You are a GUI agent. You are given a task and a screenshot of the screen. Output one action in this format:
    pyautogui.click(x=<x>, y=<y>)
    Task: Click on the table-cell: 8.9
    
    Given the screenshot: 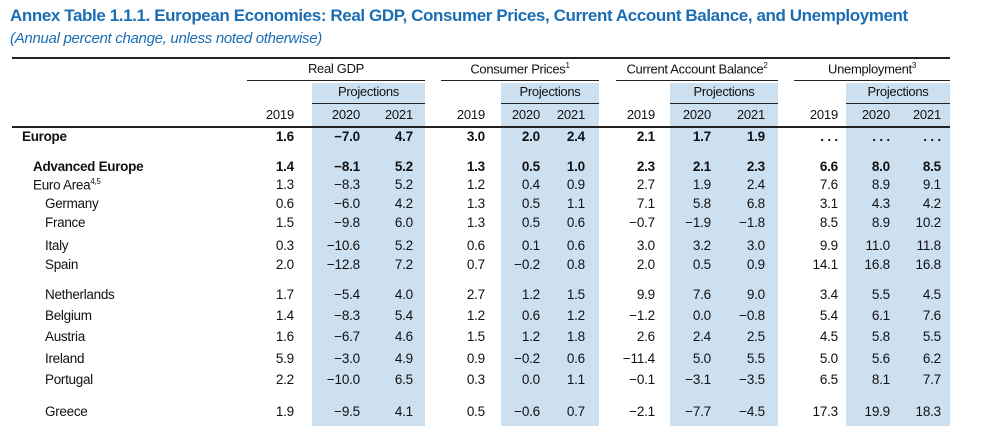 What is the action you would take?
    pyautogui.click(x=880, y=222)
    